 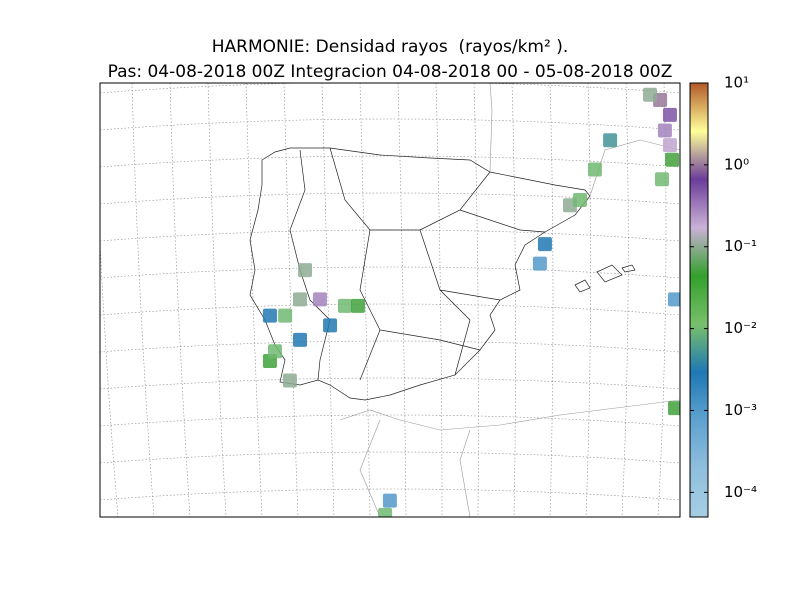 I want to click on colorbar-tick-label: 10⁻¹, so click(x=740, y=246).